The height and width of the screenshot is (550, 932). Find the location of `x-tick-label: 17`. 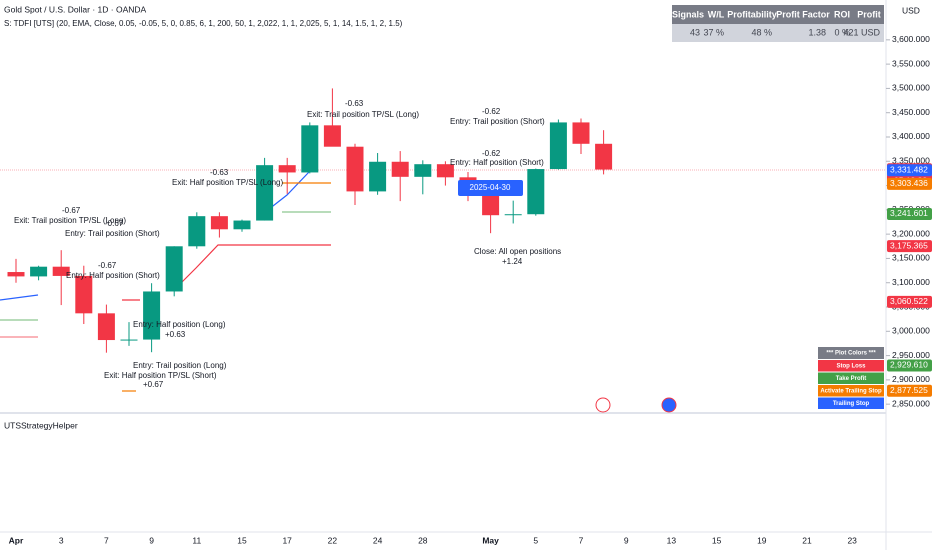

x-tick-label: 17 is located at coordinates (287, 540).